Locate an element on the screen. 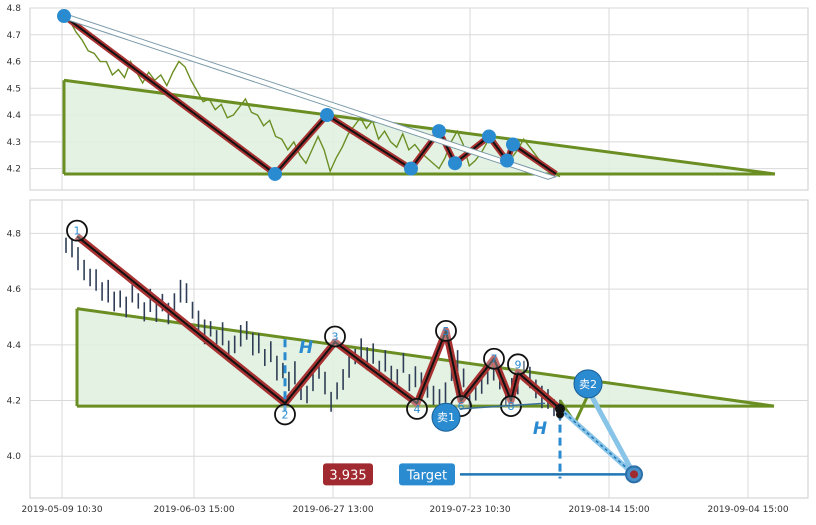 This screenshot has height=525, width=816. pivot-label-9: 9 is located at coordinates (518, 364).